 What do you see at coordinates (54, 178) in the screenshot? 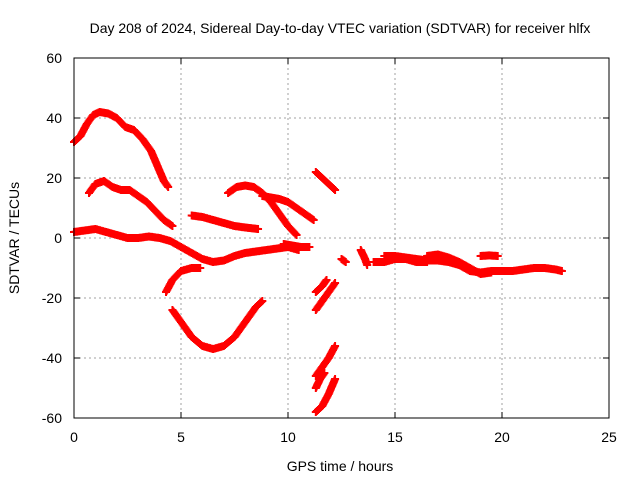
I see `y-tick-label: 20` at bounding box center [54, 178].